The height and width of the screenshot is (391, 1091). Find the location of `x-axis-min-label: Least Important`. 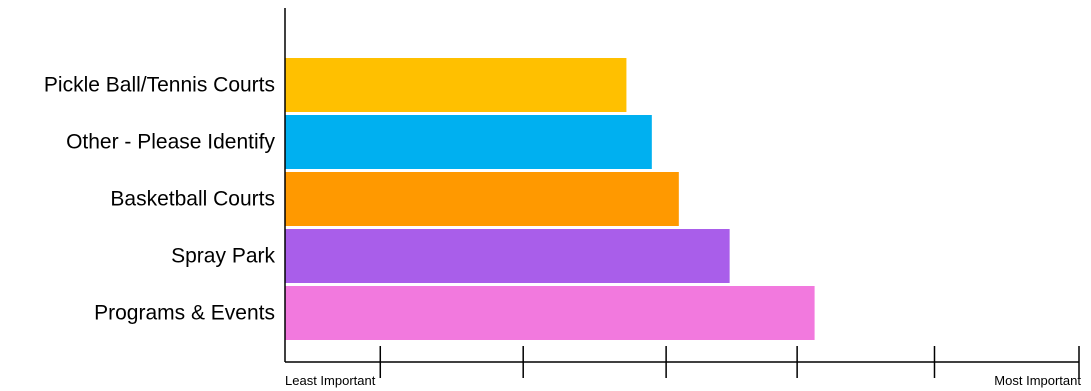

x-axis-min-label: Least Important is located at coordinates (330, 380).